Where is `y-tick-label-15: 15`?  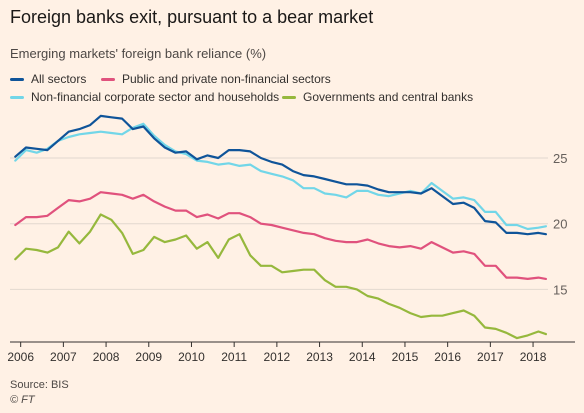
y-tick-label-15: 15 is located at coordinates (560, 289).